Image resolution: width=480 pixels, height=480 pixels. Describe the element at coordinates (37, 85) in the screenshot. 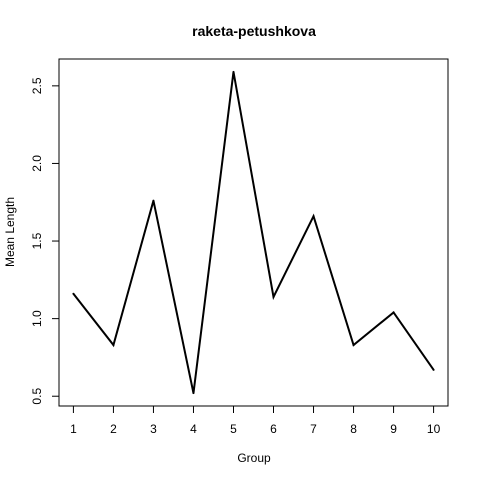

I see `y-tick-label: 2.5` at that location.